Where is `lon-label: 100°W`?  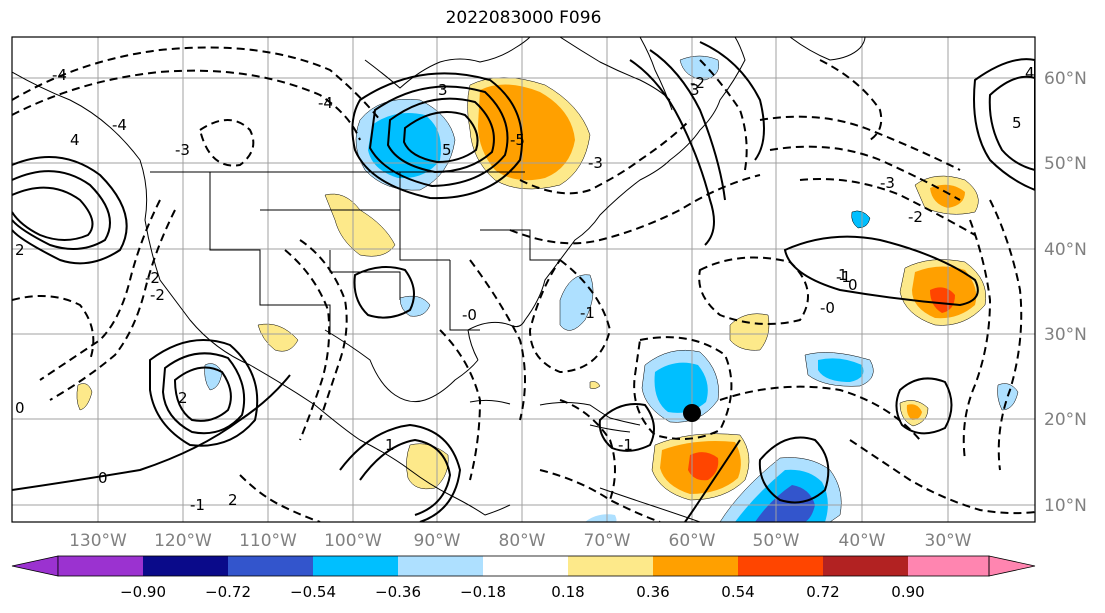 lon-label: 100°W is located at coordinates (353, 541).